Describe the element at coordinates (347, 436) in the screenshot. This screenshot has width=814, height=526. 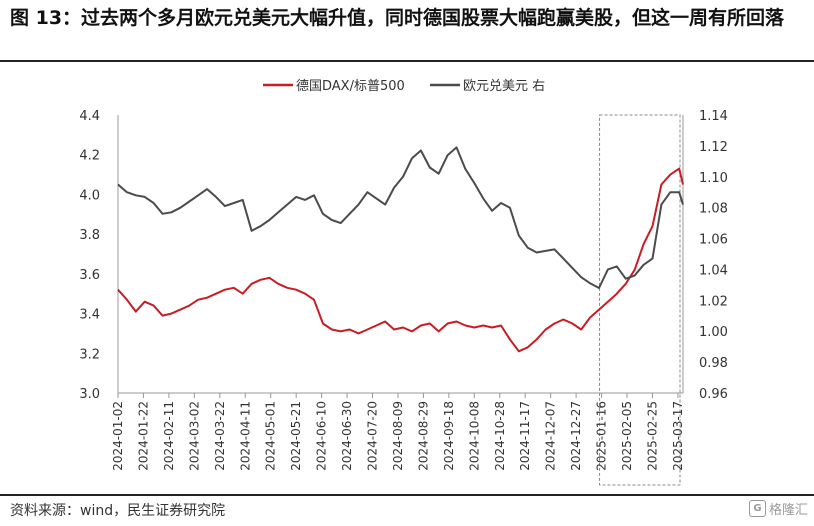
I see `x-tick-label: 2024-06-30` at that location.